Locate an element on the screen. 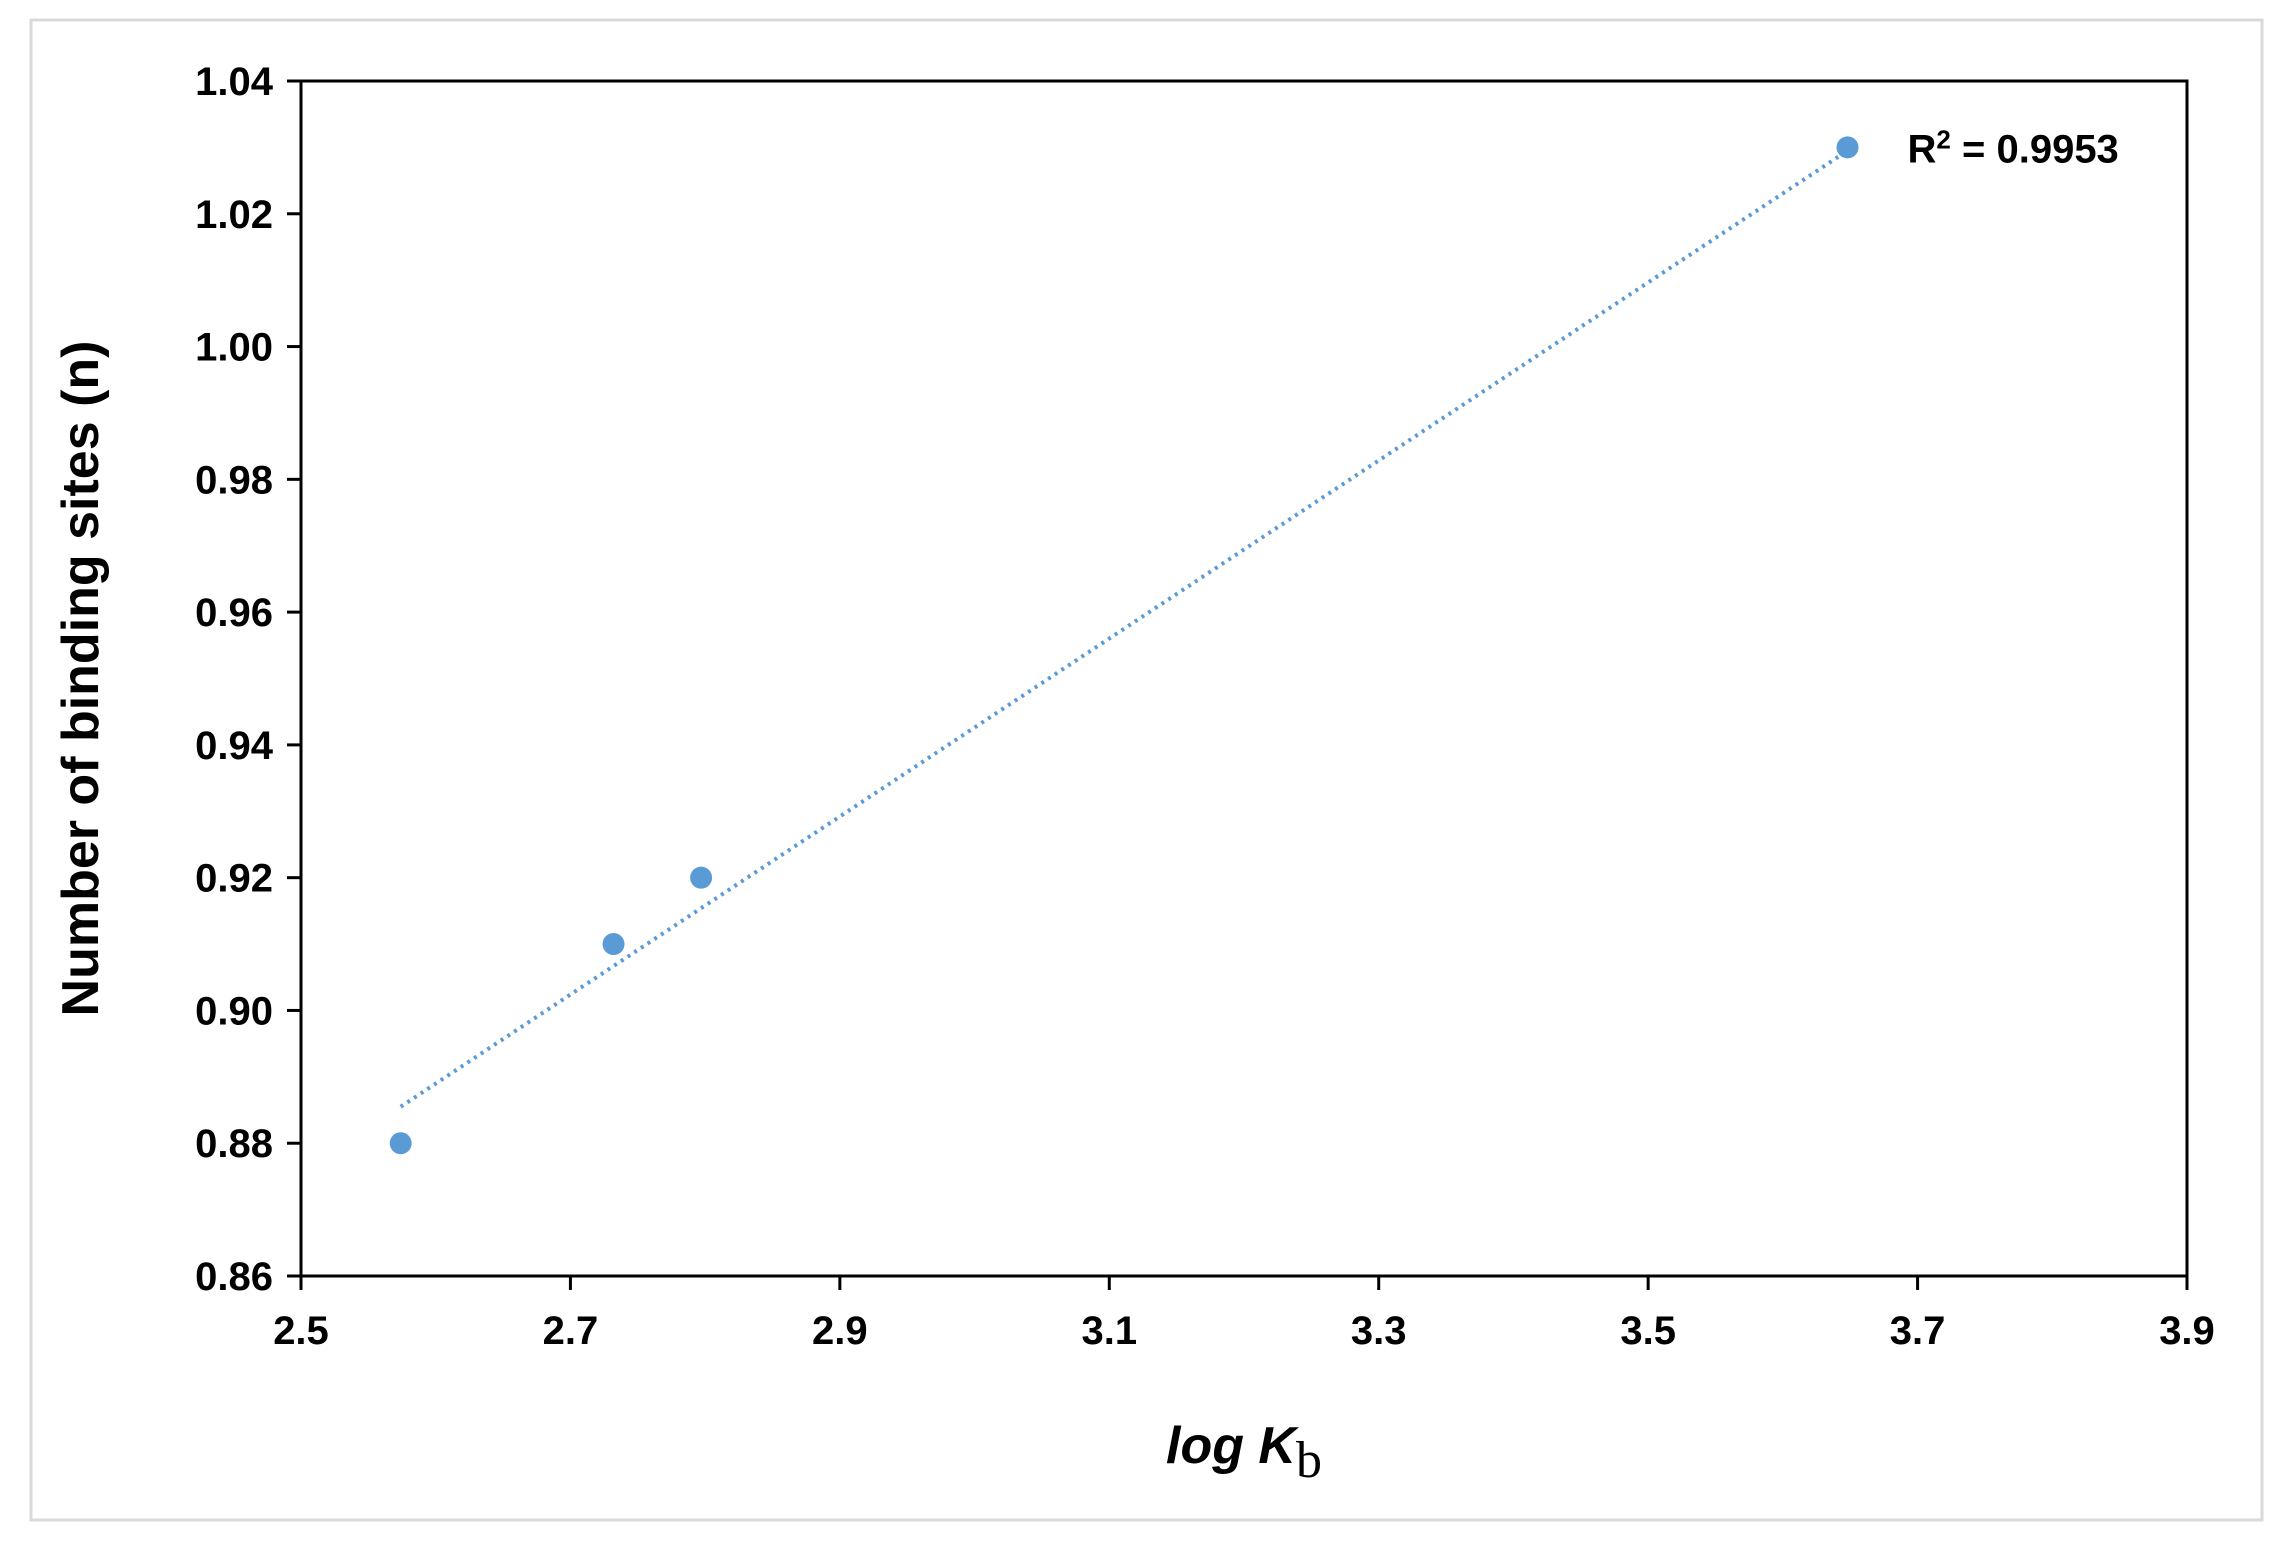 Image resolution: width=2283 pixels, height=1559 pixels. r-squared-superscript: 2 is located at coordinates (1943, 139).